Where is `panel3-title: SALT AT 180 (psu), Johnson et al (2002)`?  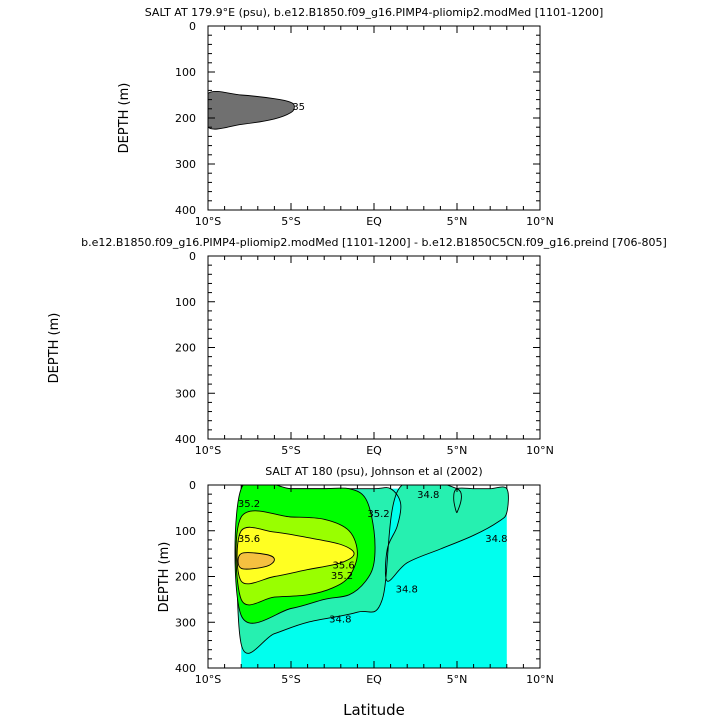
panel3-title: SALT AT 180 (psu), Johnson et al (2002) is located at coordinates (373, 471).